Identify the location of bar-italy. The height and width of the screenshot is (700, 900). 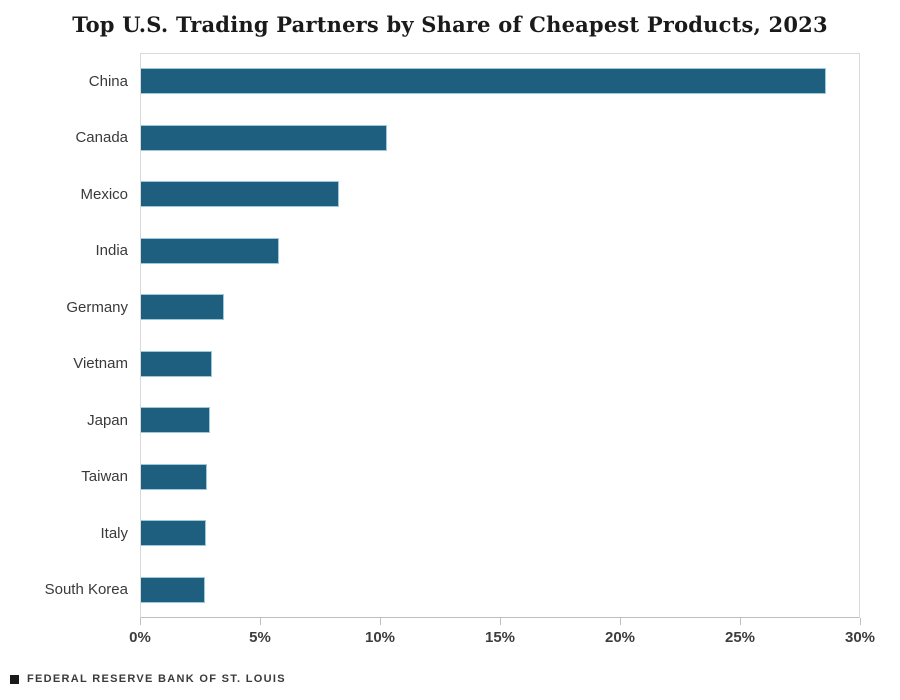
(173, 533).